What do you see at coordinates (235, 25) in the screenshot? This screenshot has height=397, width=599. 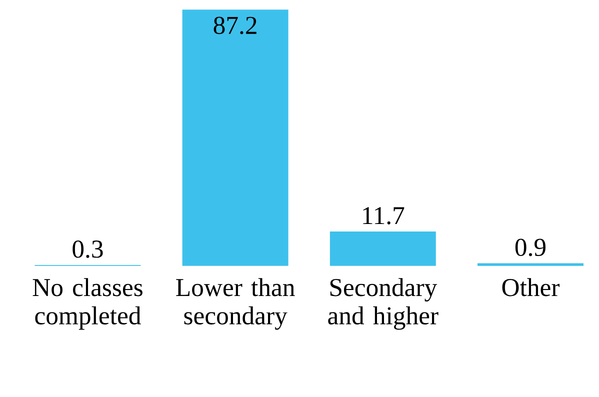 I see `data-label: 87.2` at bounding box center [235, 25].